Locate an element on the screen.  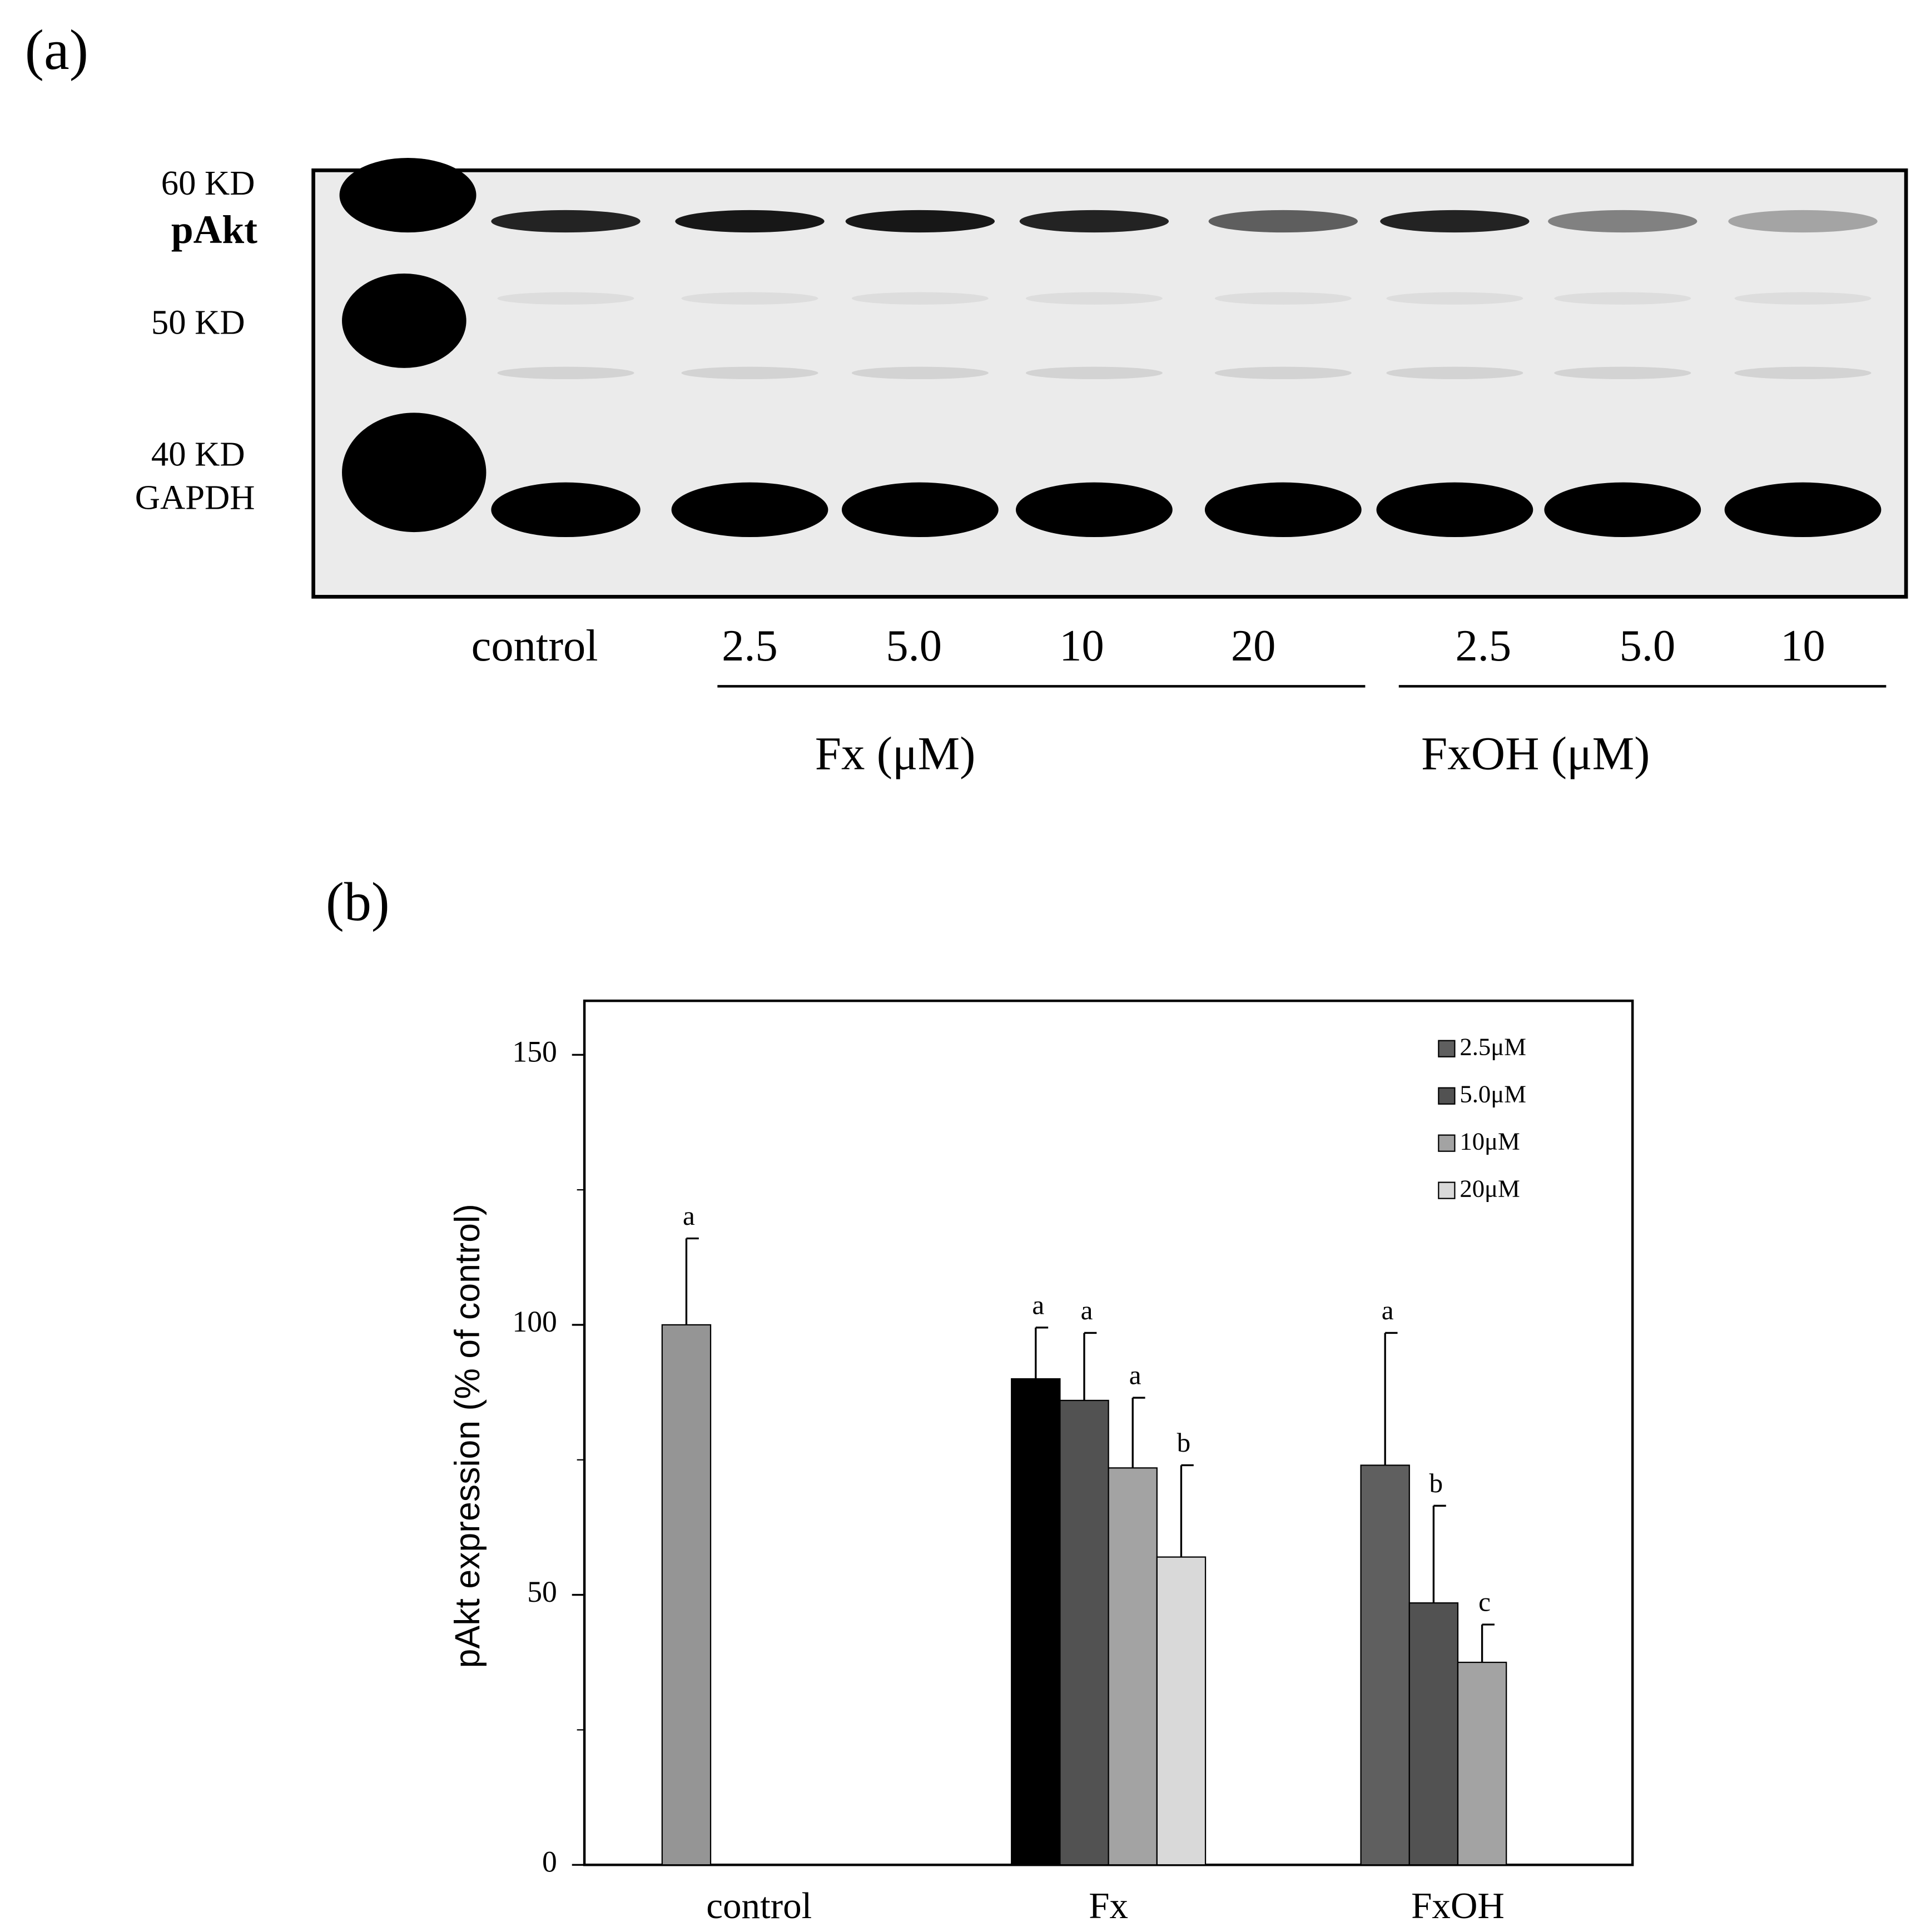
y-tick-label: 0 is located at coordinates (549, 1862).